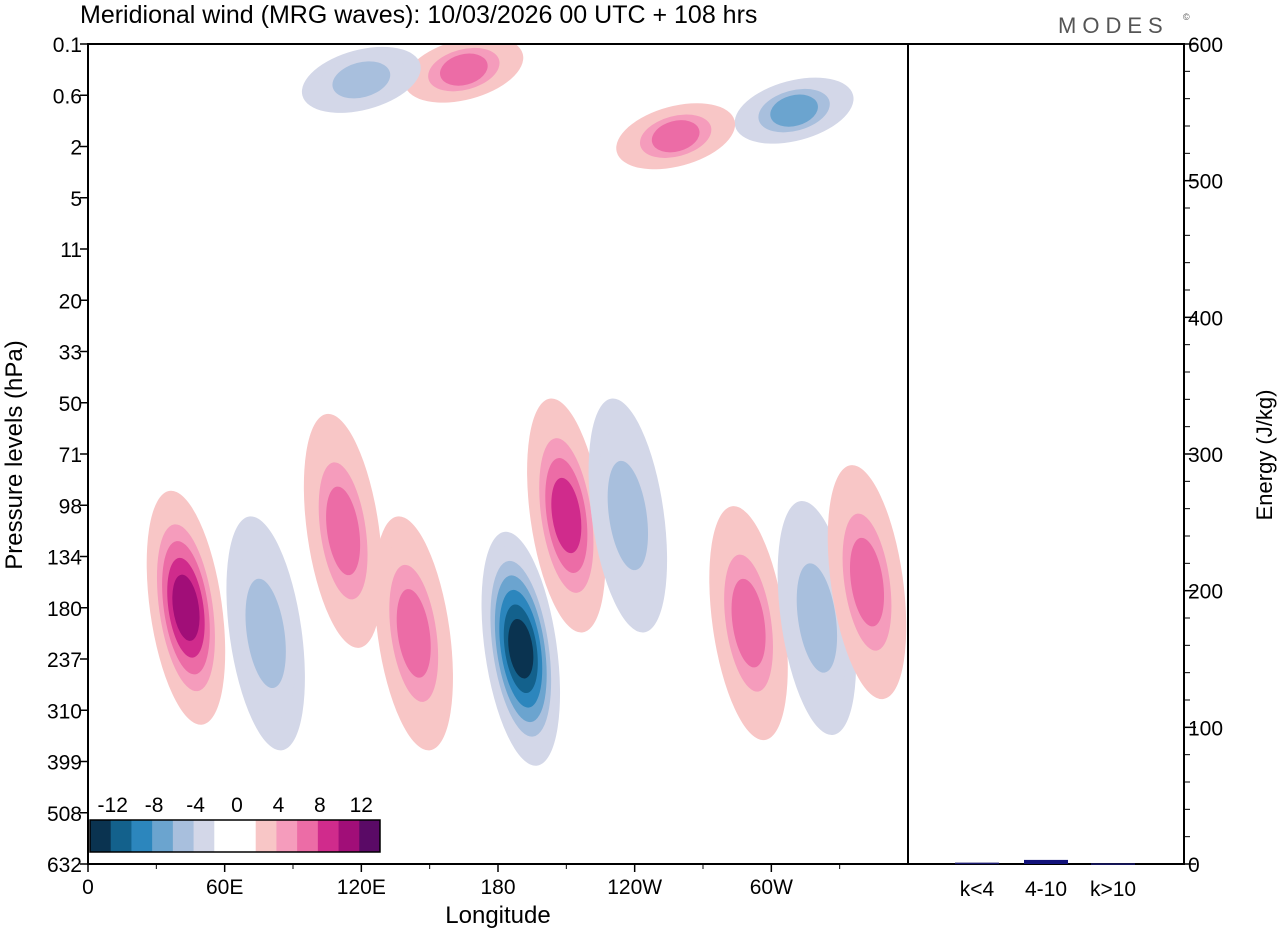 This screenshot has width=1280, height=930. I want to click on pressure-tick-label: 134, so click(64, 558).